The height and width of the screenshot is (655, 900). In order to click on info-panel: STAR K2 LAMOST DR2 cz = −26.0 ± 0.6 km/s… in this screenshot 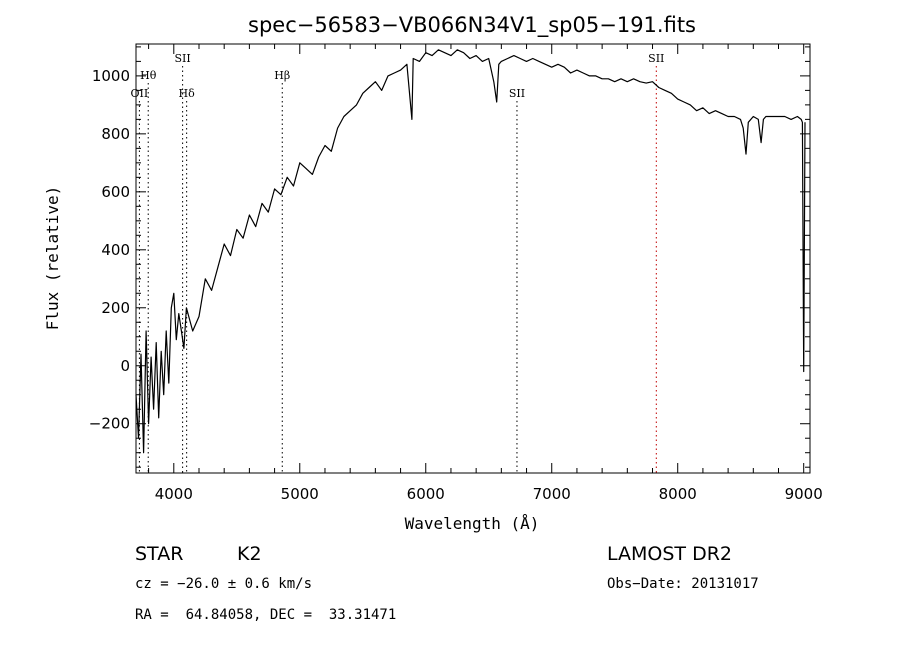, I will do `click(447, 583)`.